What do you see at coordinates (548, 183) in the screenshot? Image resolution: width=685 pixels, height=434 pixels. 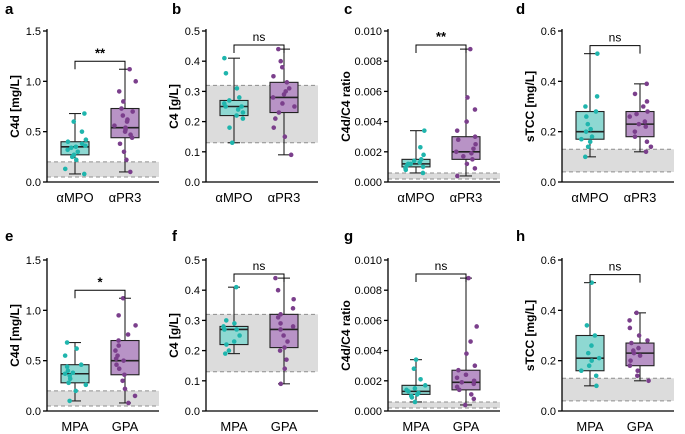 I see `y-tick-label: 0.0` at bounding box center [548, 183].